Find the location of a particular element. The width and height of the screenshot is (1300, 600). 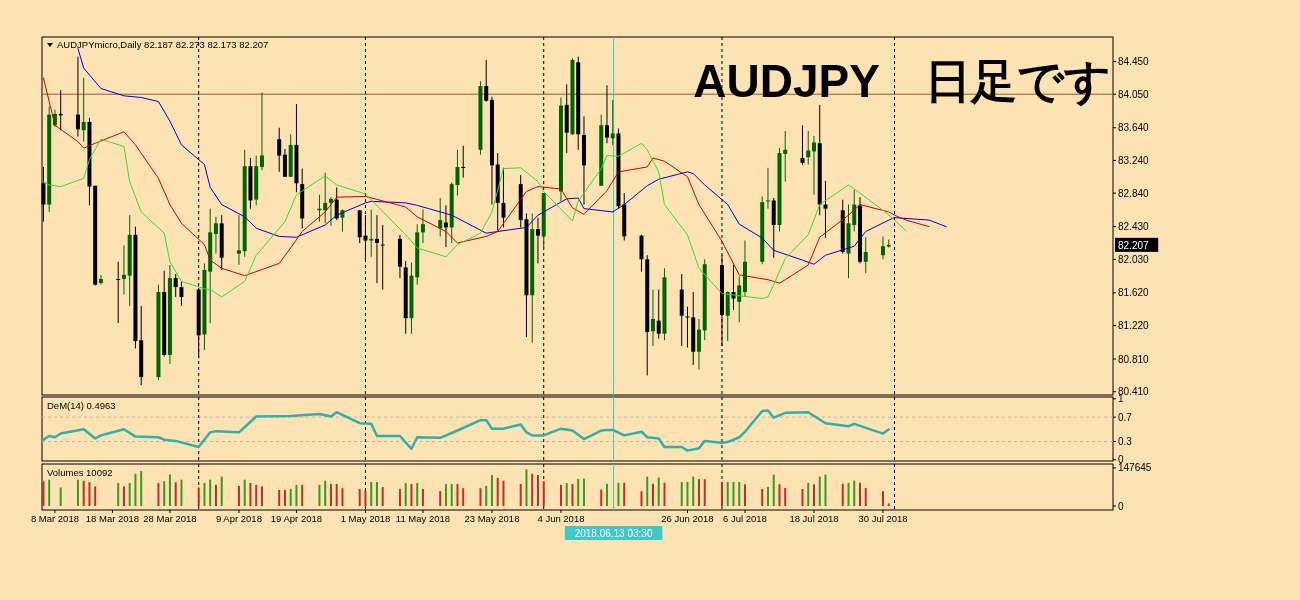

y-tick-label: 82.030 is located at coordinates (1134, 259).